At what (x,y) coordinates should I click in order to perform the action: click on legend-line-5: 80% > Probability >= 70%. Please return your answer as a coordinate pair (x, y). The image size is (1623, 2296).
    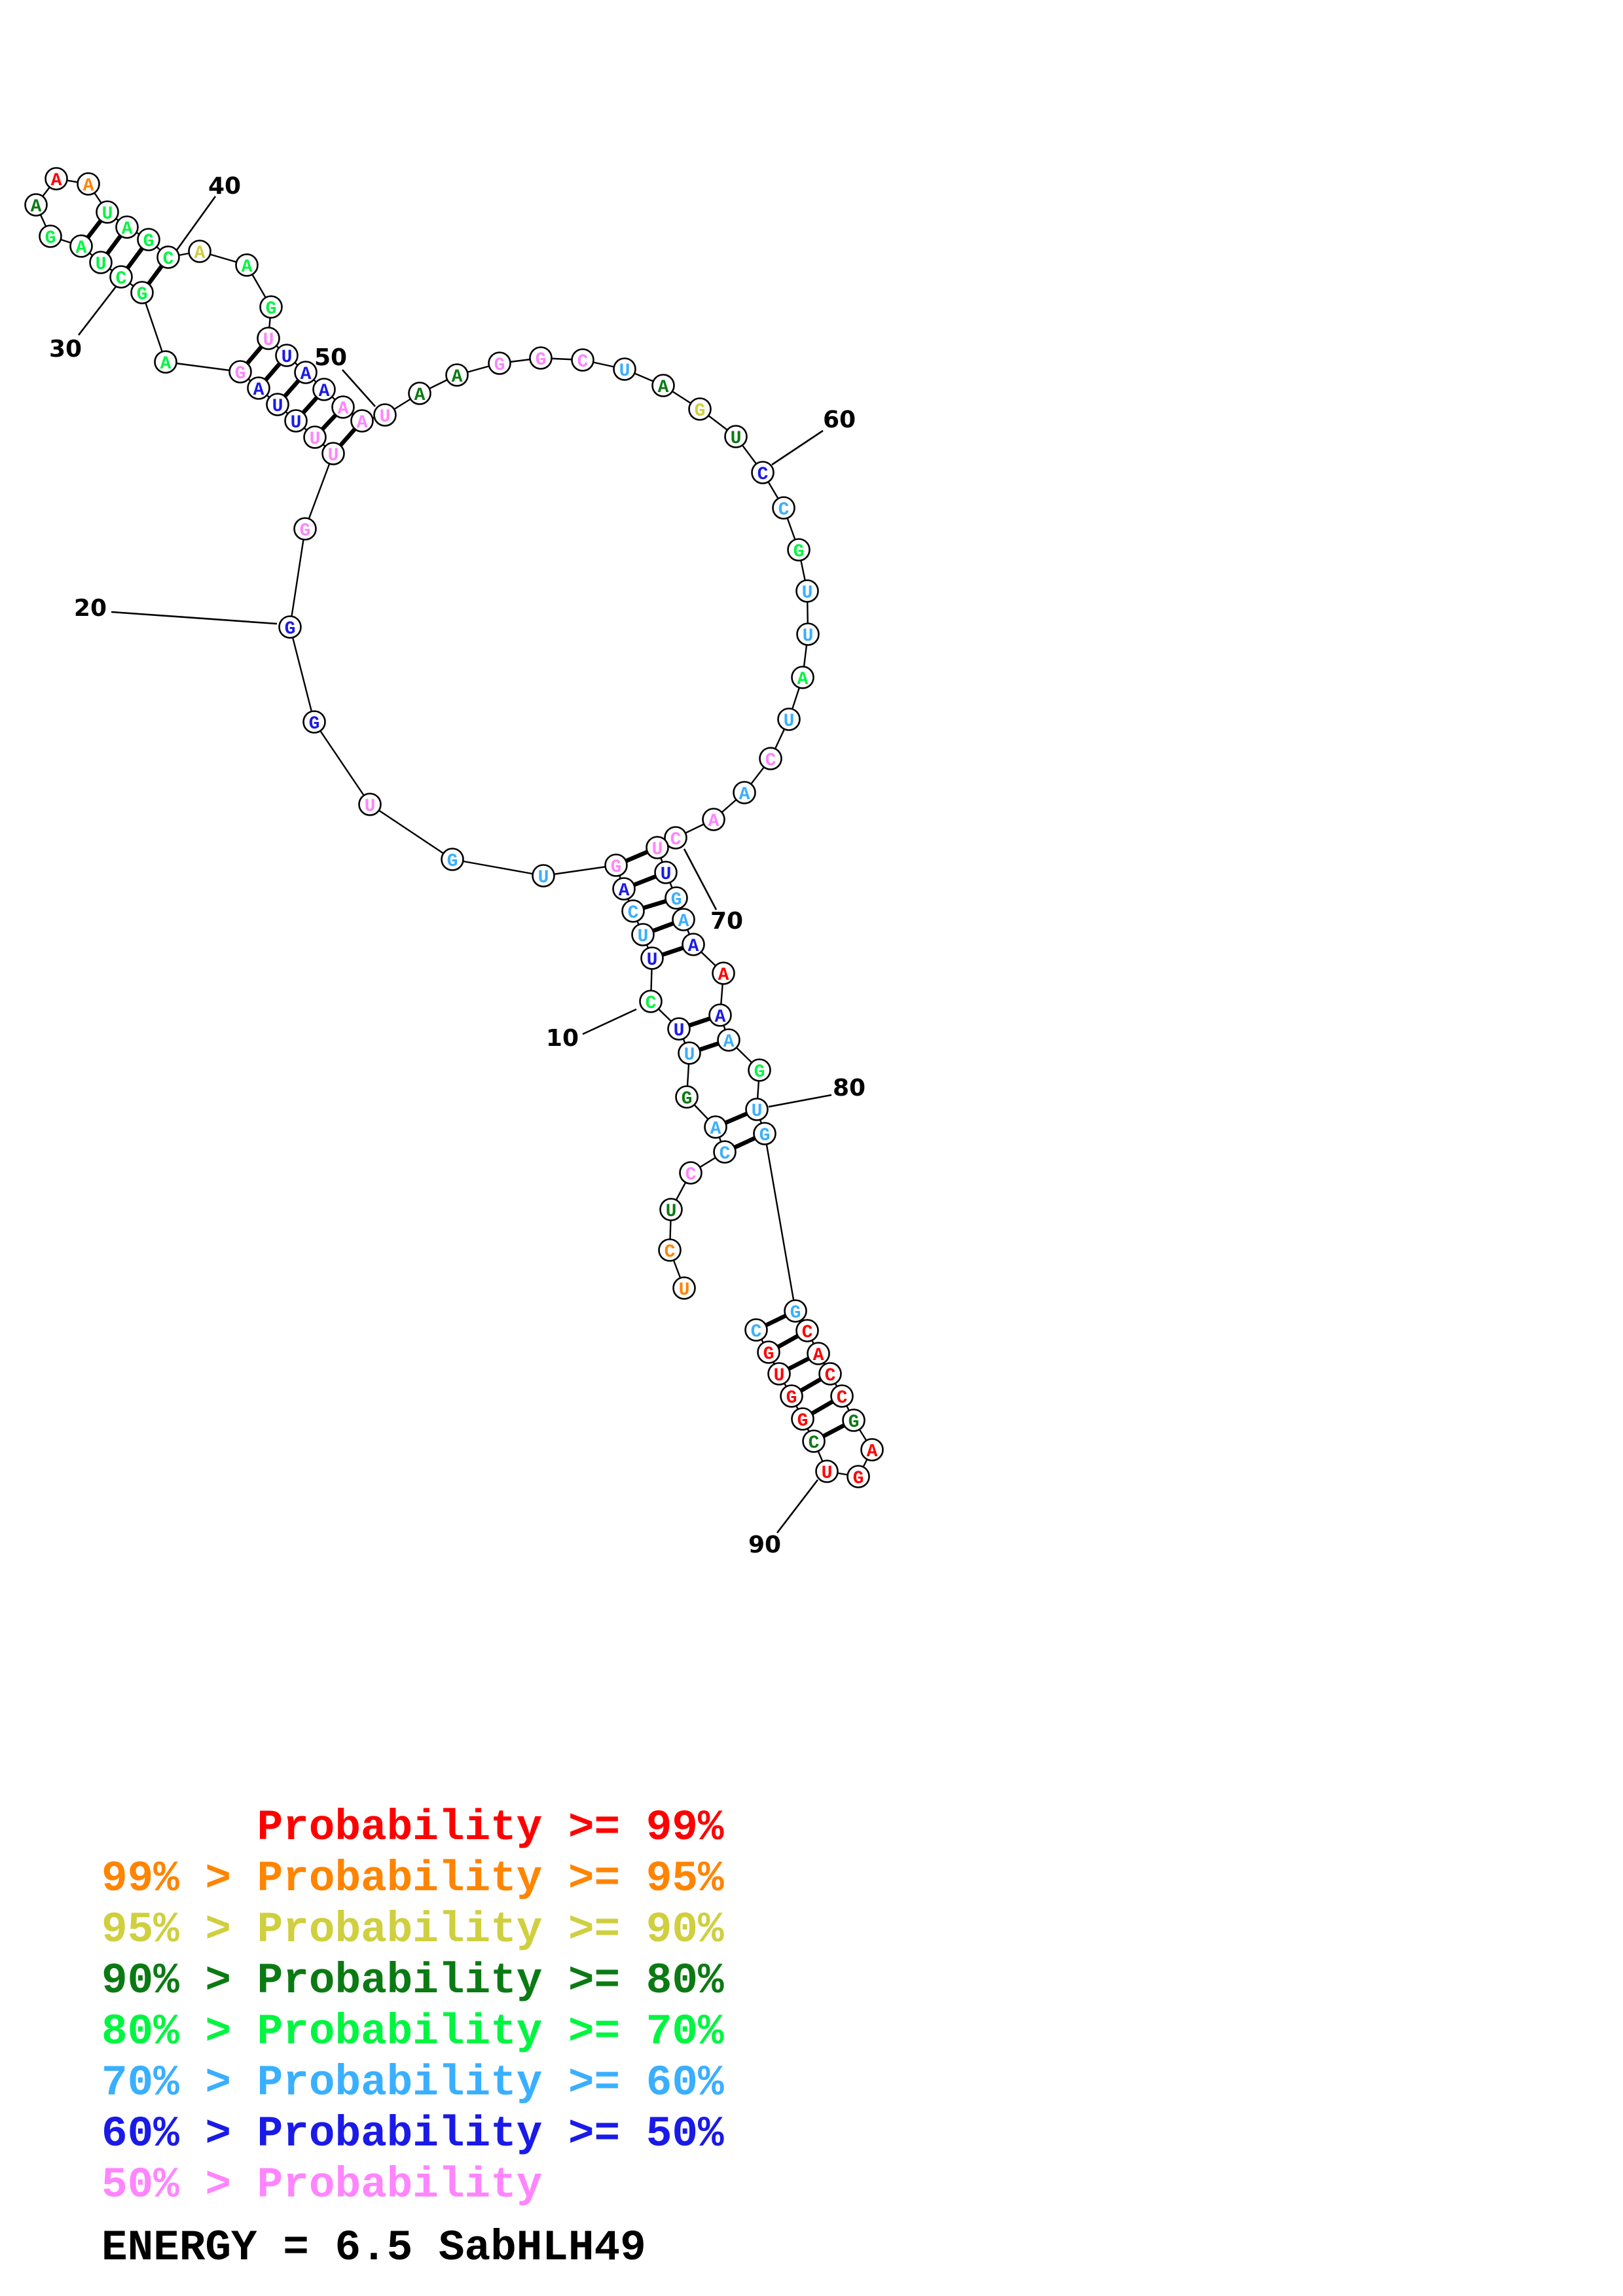
    Looking at the image, I should click on (412, 2031).